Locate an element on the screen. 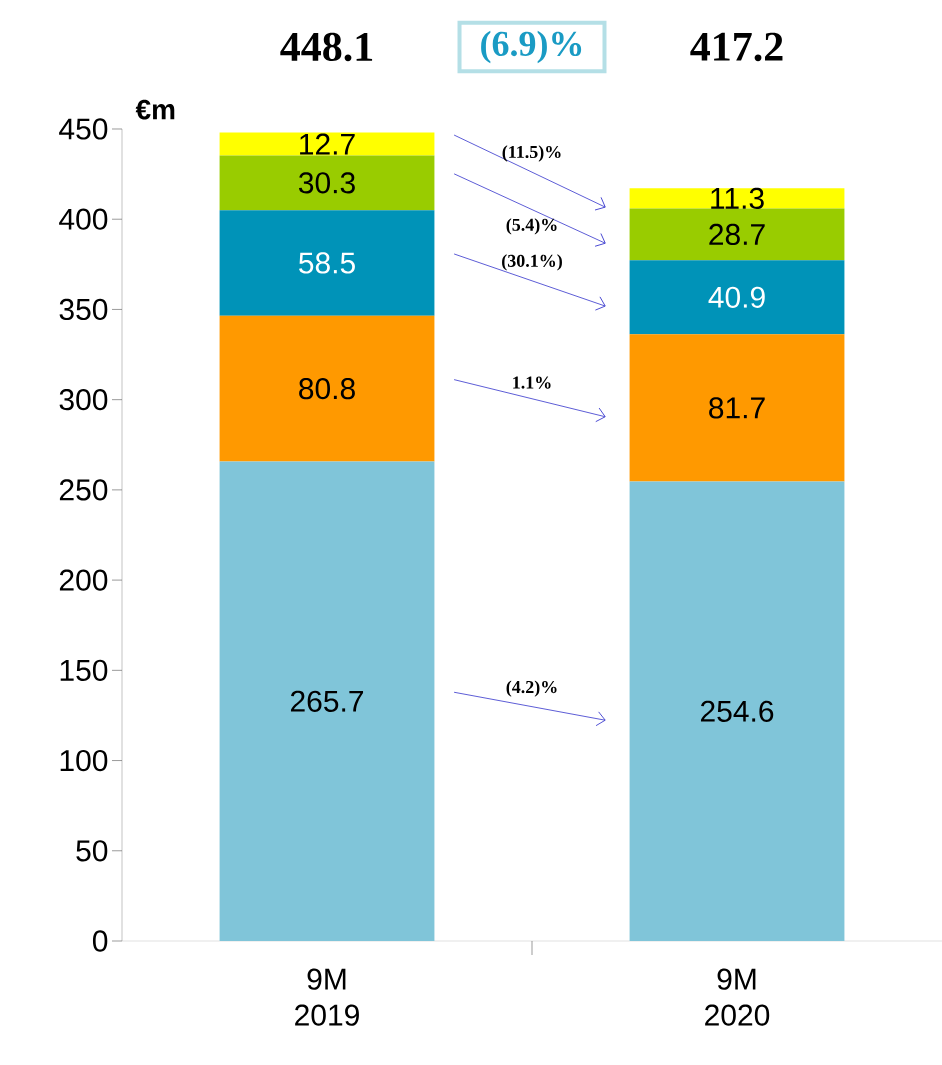 This screenshot has height=1065, width=942. data-label: 58.5 is located at coordinates (327, 263).